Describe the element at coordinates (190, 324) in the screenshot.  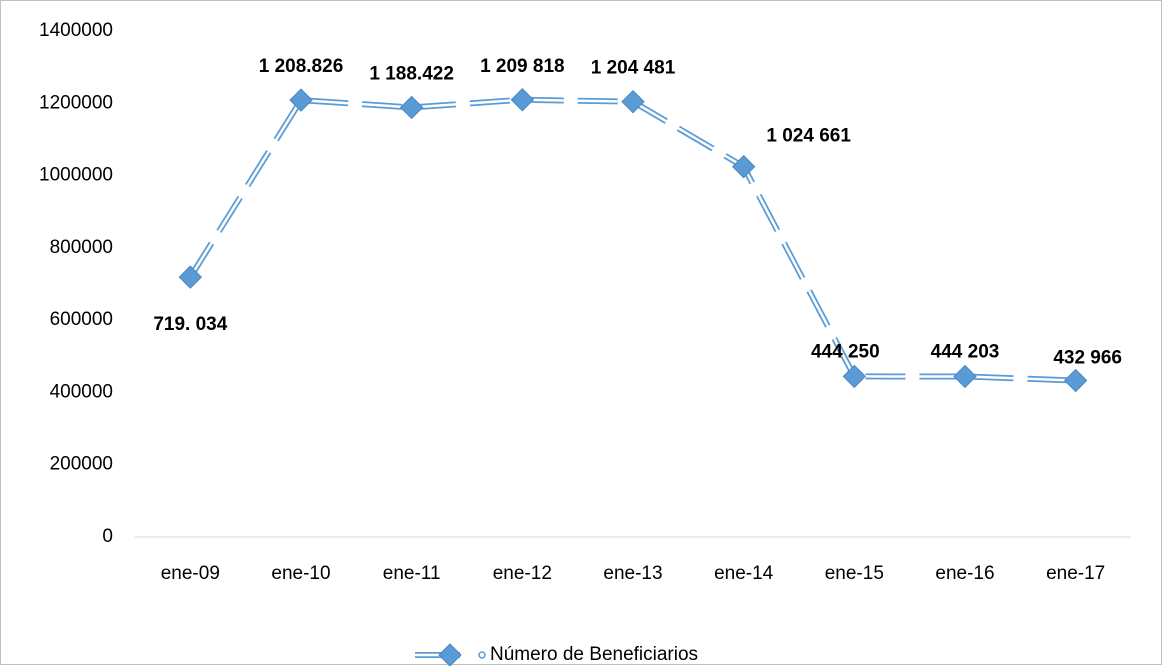
I see `value-label: 719. 034` at that location.